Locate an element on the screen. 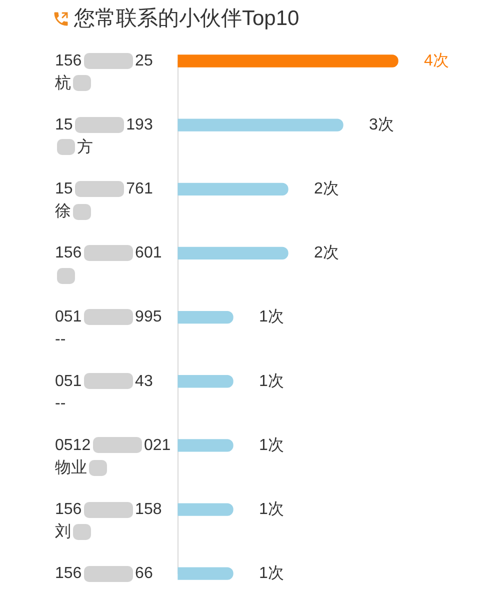  chart-title: 您常联系的小伙伴Top10 is located at coordinates (187, 19).